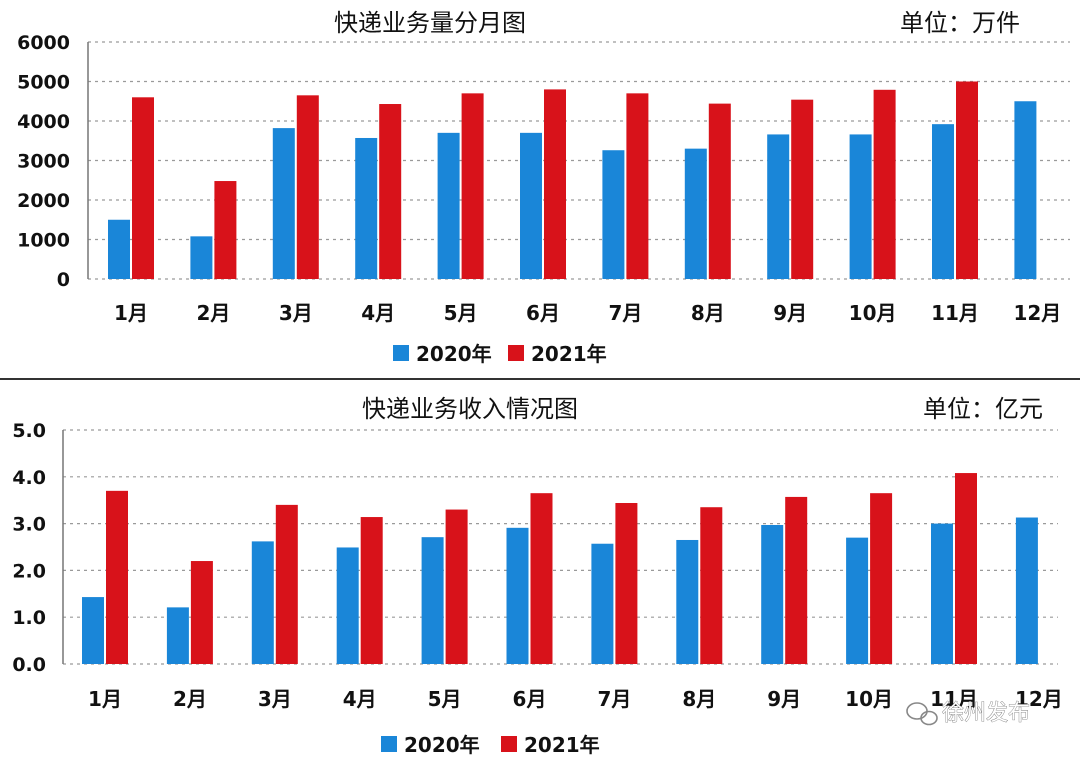 The width and height of the screenshot is (1080, 758). I want to click on y-ticks: 0 1000 2000 3000 4000 5000 6000, so click(43, 161).